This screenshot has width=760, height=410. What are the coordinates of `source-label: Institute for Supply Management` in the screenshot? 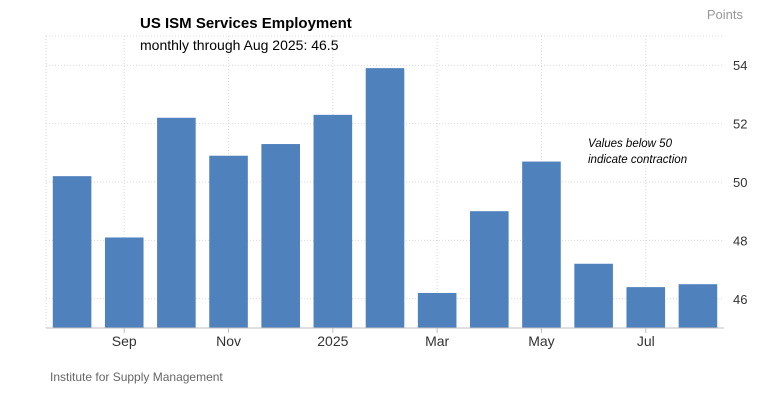 It's located at (136, 377).